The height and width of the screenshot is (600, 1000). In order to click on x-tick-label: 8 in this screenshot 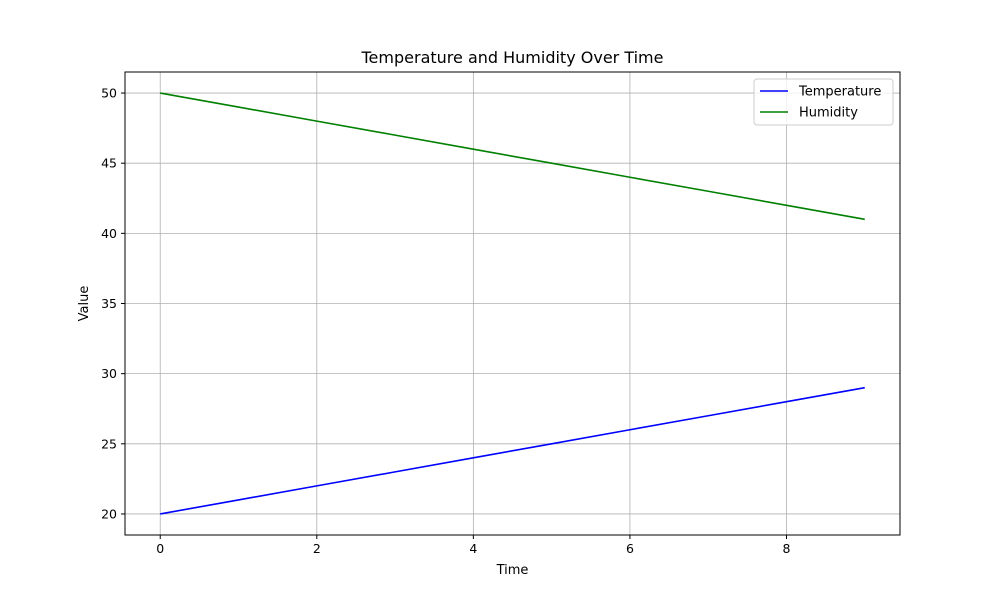, I will do `click(787, 548)`.